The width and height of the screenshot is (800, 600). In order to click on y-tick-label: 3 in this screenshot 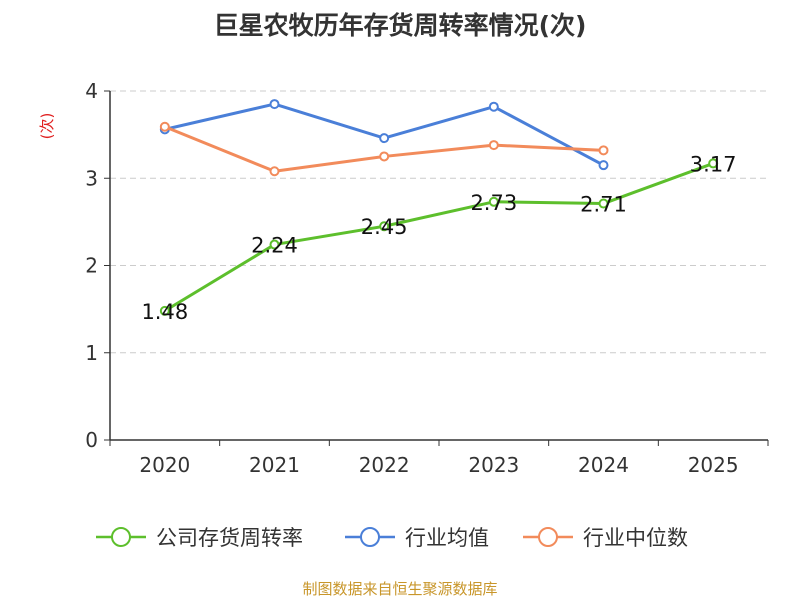, I will do `click(91, 178)`.